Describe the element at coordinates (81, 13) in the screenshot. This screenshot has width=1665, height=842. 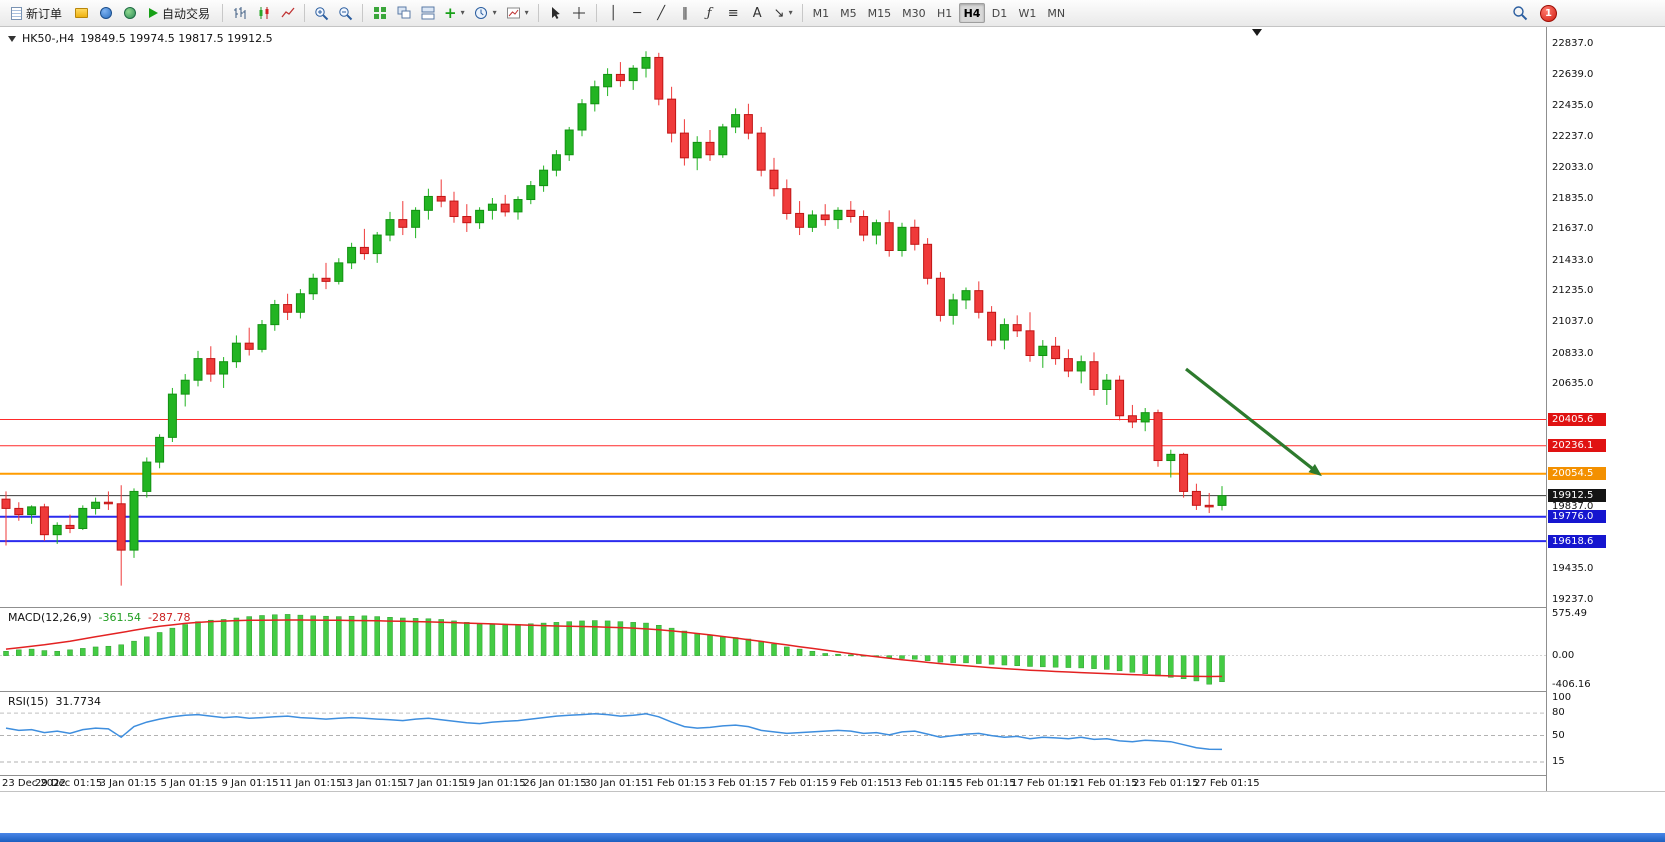
I see `chart-profiles-button` at that location.